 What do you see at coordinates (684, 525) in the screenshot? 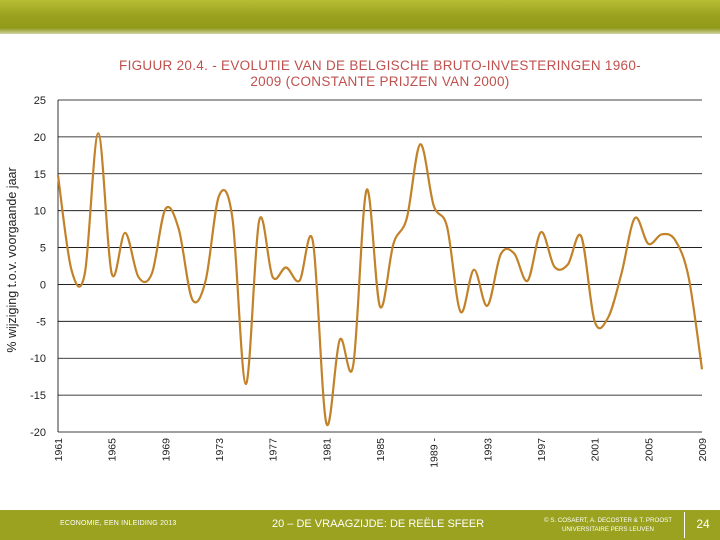
I see `footer-divider` at bounding box center [684, 525].